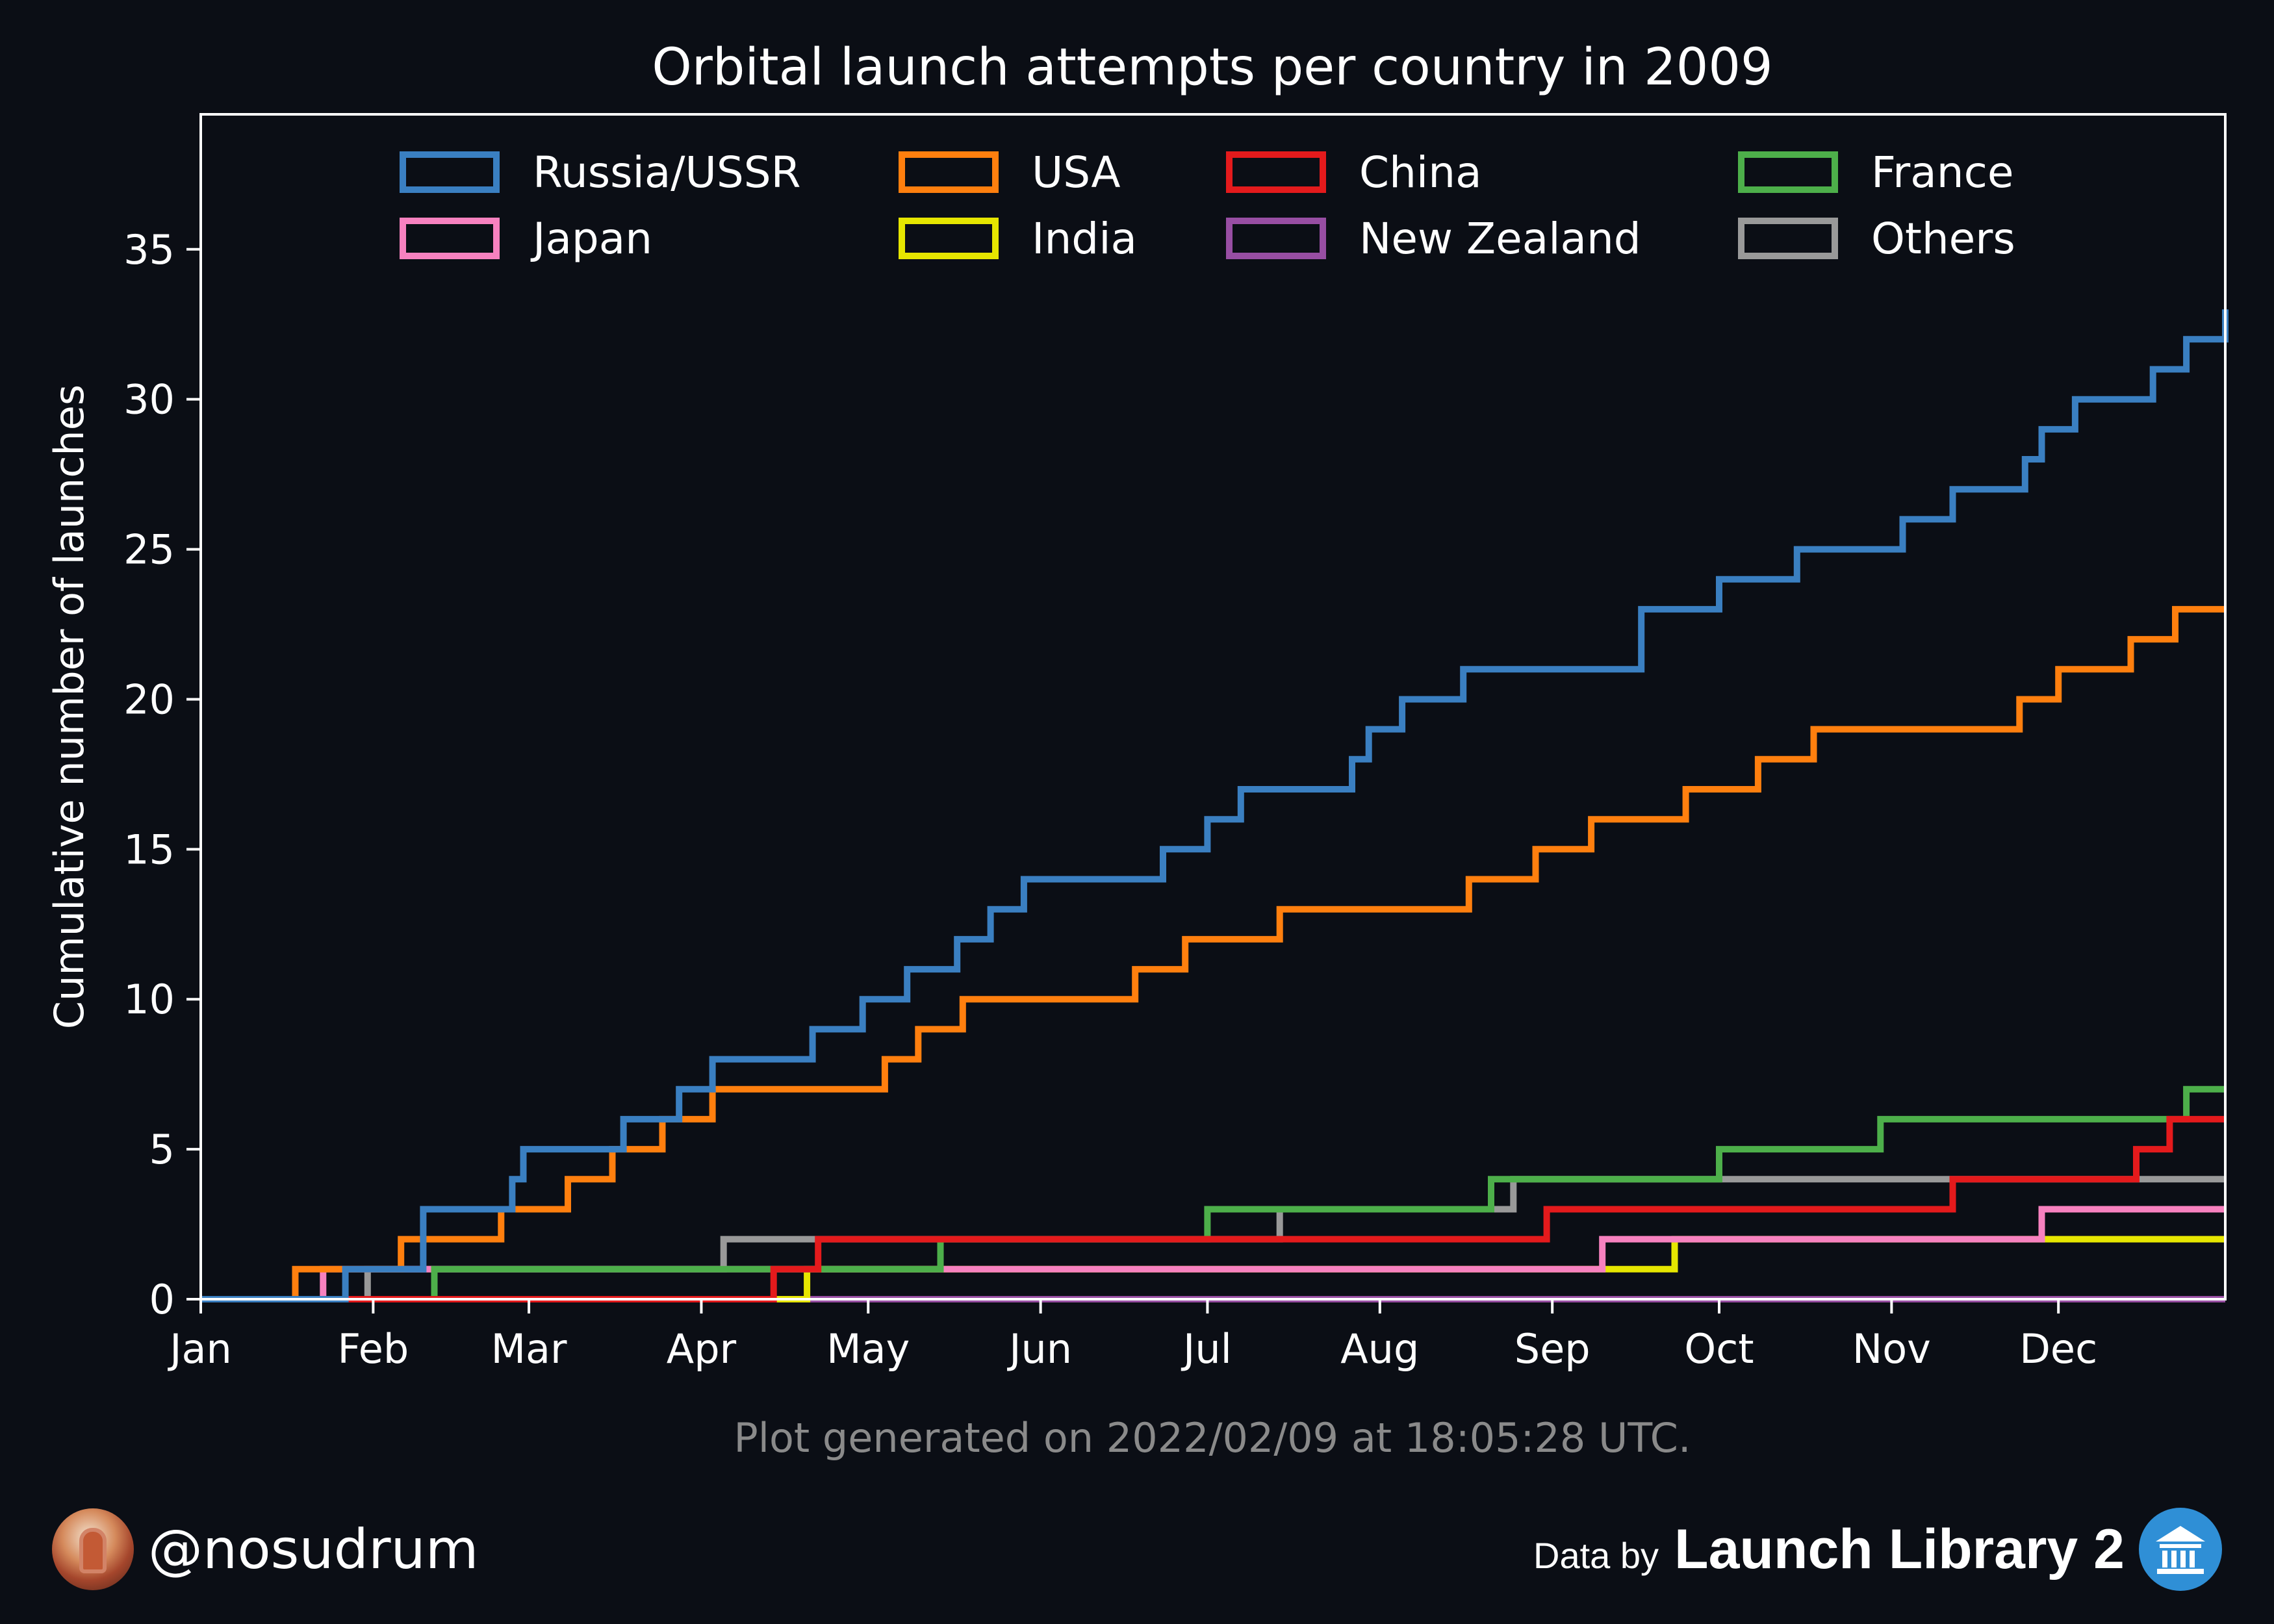 Image resolution: width=2274 pixels, height=1624 pixels. Describe the element at coordinates (1500, 239) in the screenshot. I see `legend-label: New Zealand` at that location.